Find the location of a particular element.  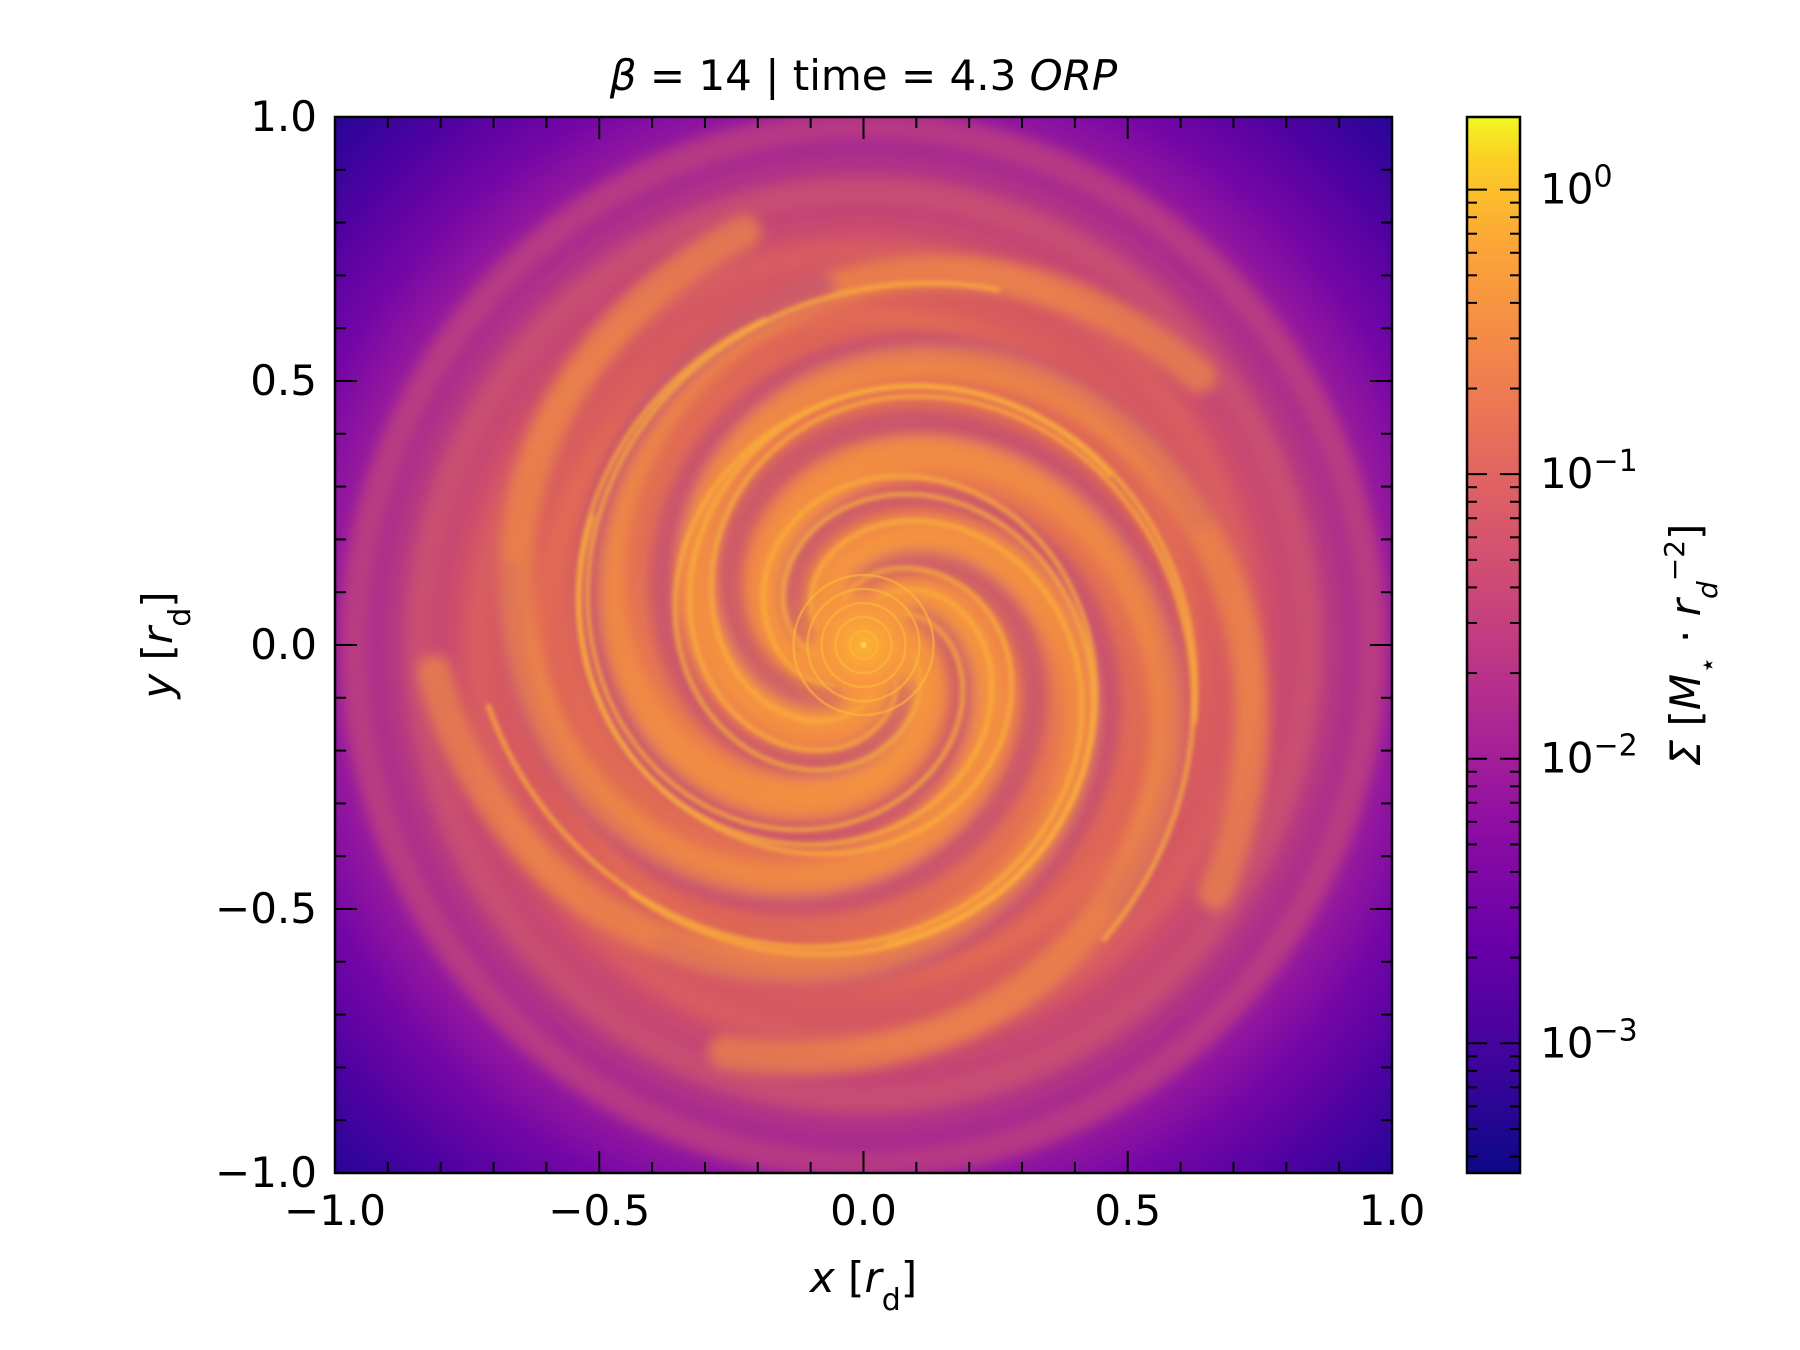

colorbar-tick-label: 10⁻³ is located at coordinates (1589, 1040).